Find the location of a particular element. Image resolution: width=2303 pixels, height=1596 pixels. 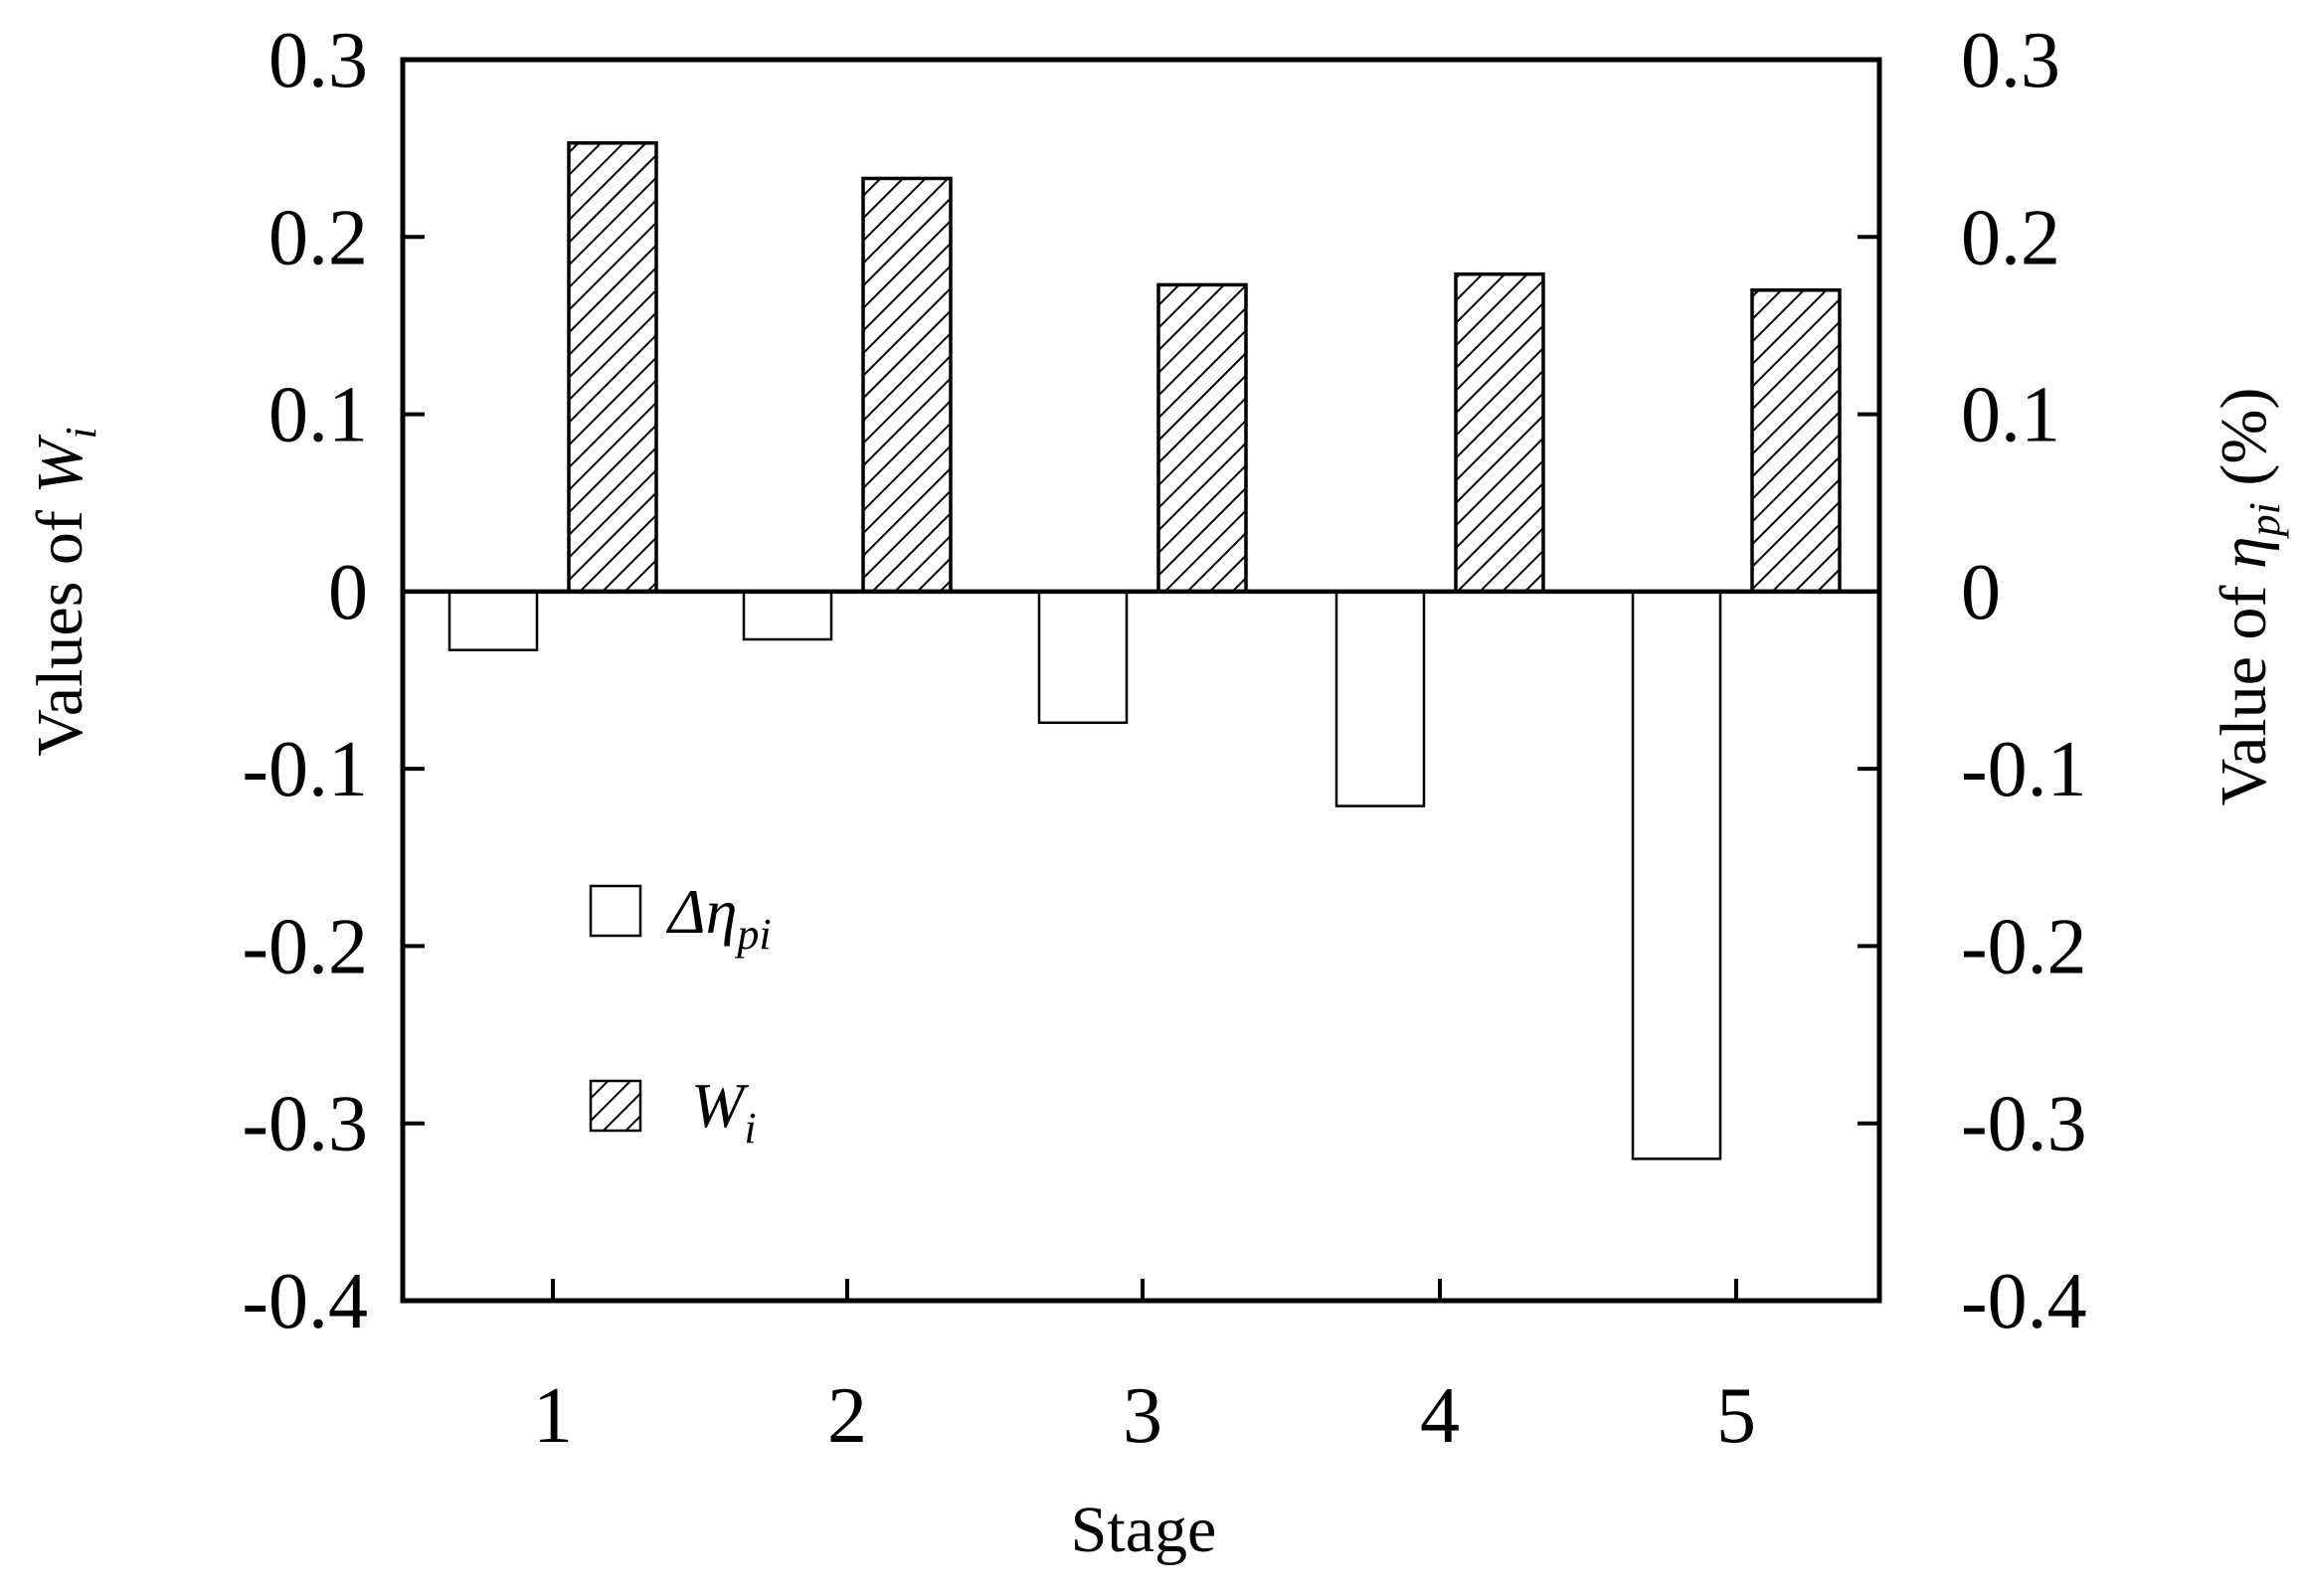

legend-label-w-sub: i is located at coordinates (750, 1129).